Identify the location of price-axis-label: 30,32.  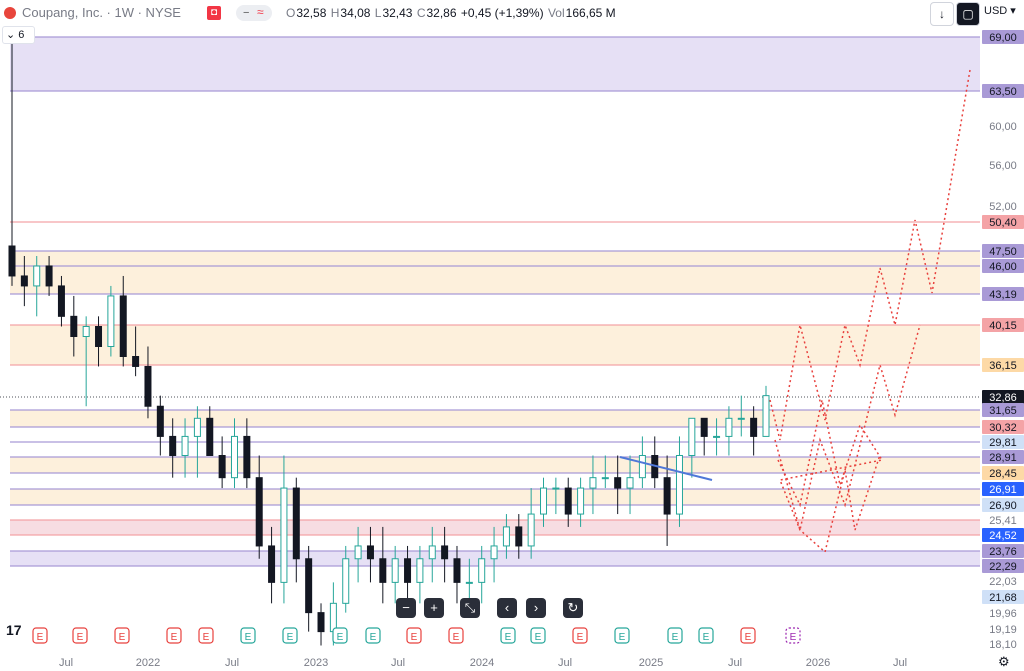
(1003, 428).